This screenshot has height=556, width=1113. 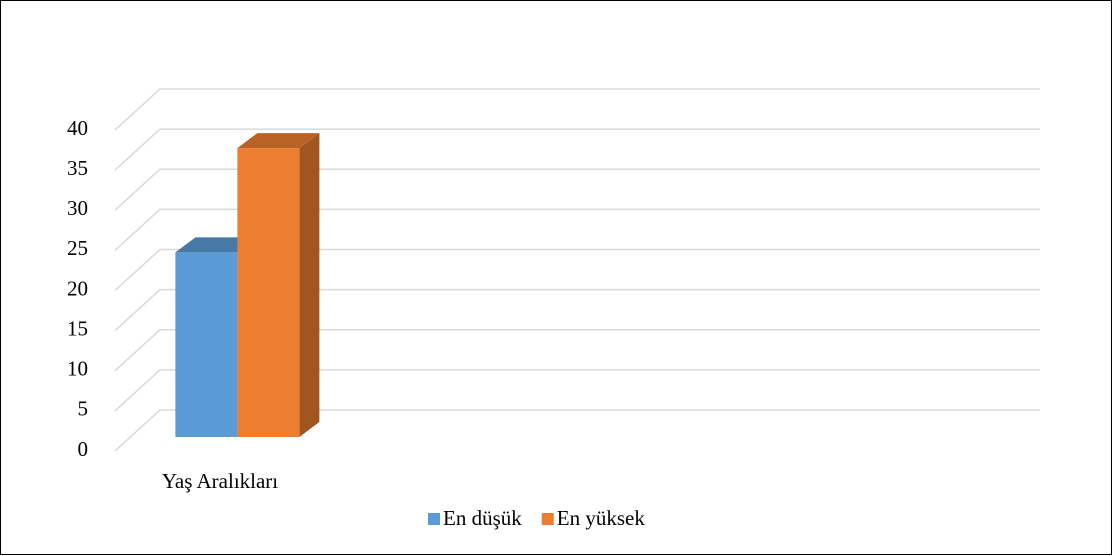 I want to click on x-tick-label: Yaş Aralıkları, so click(x=220, y=481).